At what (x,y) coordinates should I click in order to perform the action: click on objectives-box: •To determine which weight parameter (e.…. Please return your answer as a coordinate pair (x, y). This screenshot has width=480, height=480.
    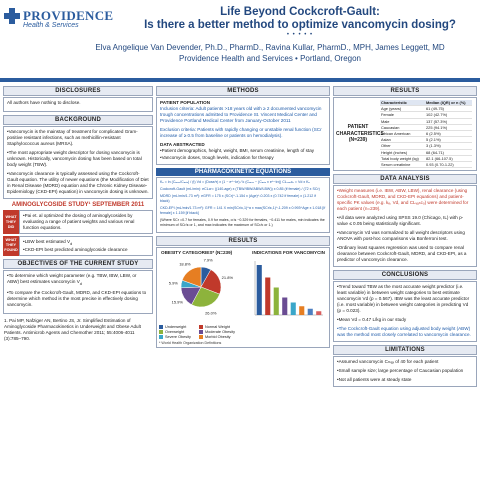
    Looking at the image, I should click on (78, 291).